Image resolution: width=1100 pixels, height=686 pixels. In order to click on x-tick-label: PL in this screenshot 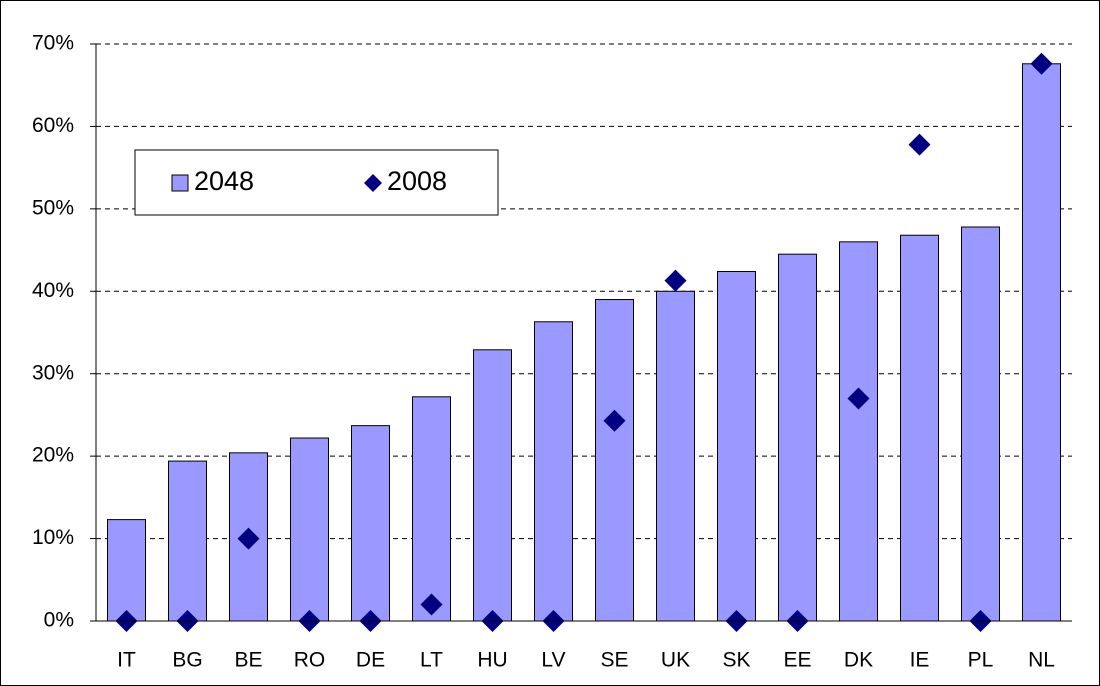, I will do `click(981, 660)`.